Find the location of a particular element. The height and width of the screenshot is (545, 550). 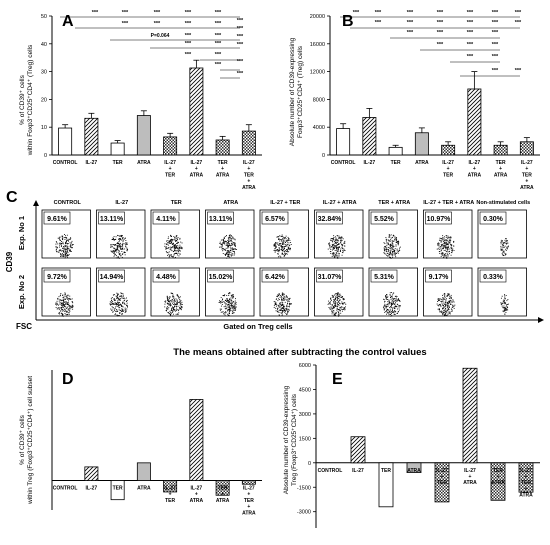

panel-label-c: C is located at coordinates (12, 197).